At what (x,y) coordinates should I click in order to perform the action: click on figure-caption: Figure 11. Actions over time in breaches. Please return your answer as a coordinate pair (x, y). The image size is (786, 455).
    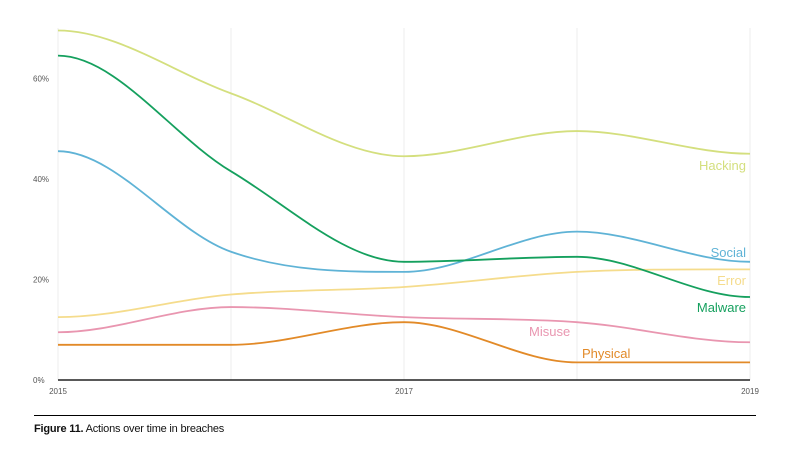
    Looking at the image, I should click on (129, 429).